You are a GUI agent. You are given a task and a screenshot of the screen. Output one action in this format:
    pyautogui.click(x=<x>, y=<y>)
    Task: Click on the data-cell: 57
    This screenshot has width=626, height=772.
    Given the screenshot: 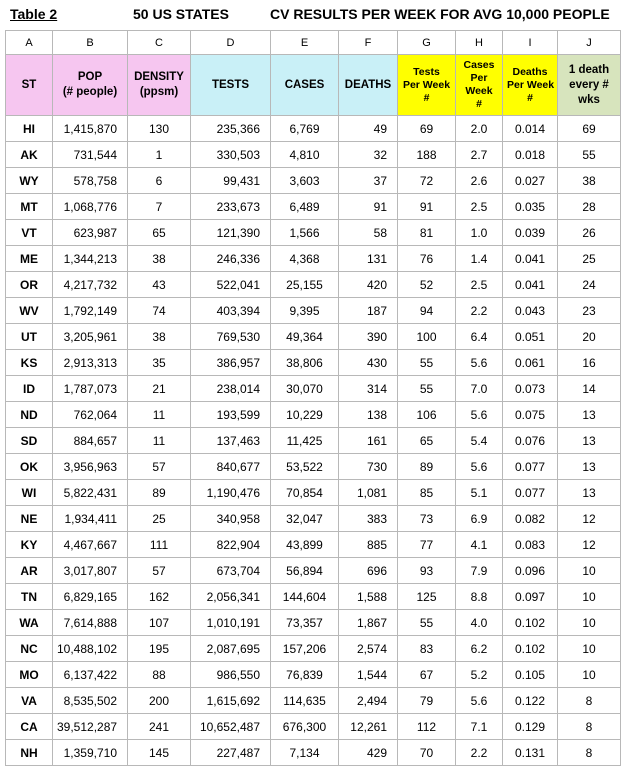 What is the action you would take?
    pyautogui.click(x=159, y=570)
    